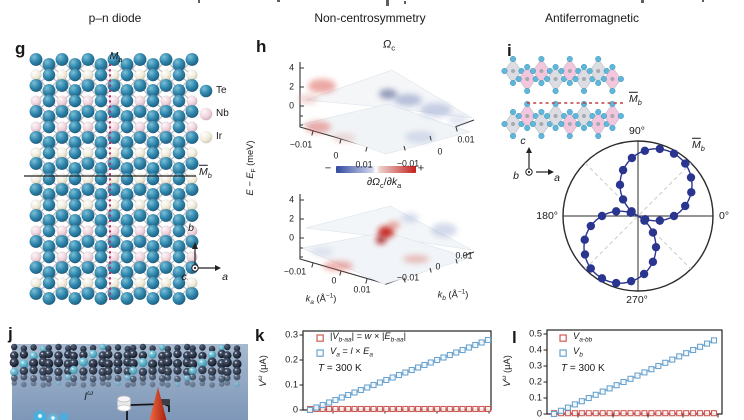  Describe the element at coordinates (631, 375) in the screenshot. I see `l-data-series` at that location.